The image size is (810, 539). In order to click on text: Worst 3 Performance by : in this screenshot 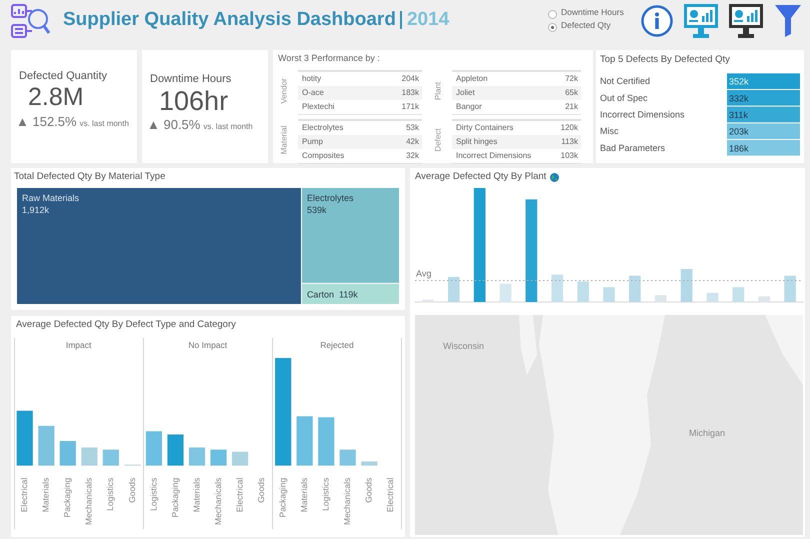, I will do `click(329, 58)`.